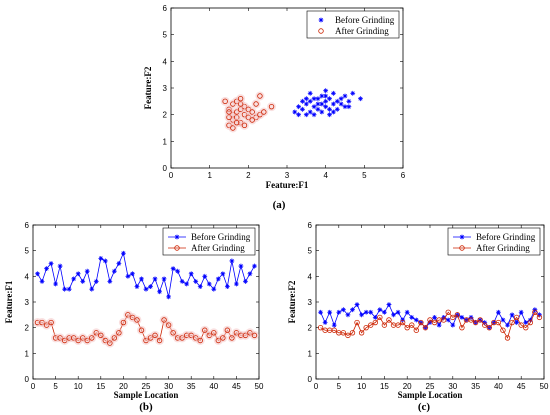 This screenshot has height=415, width=550. I want to click on x-tick-label: 5, so click(55, 386).